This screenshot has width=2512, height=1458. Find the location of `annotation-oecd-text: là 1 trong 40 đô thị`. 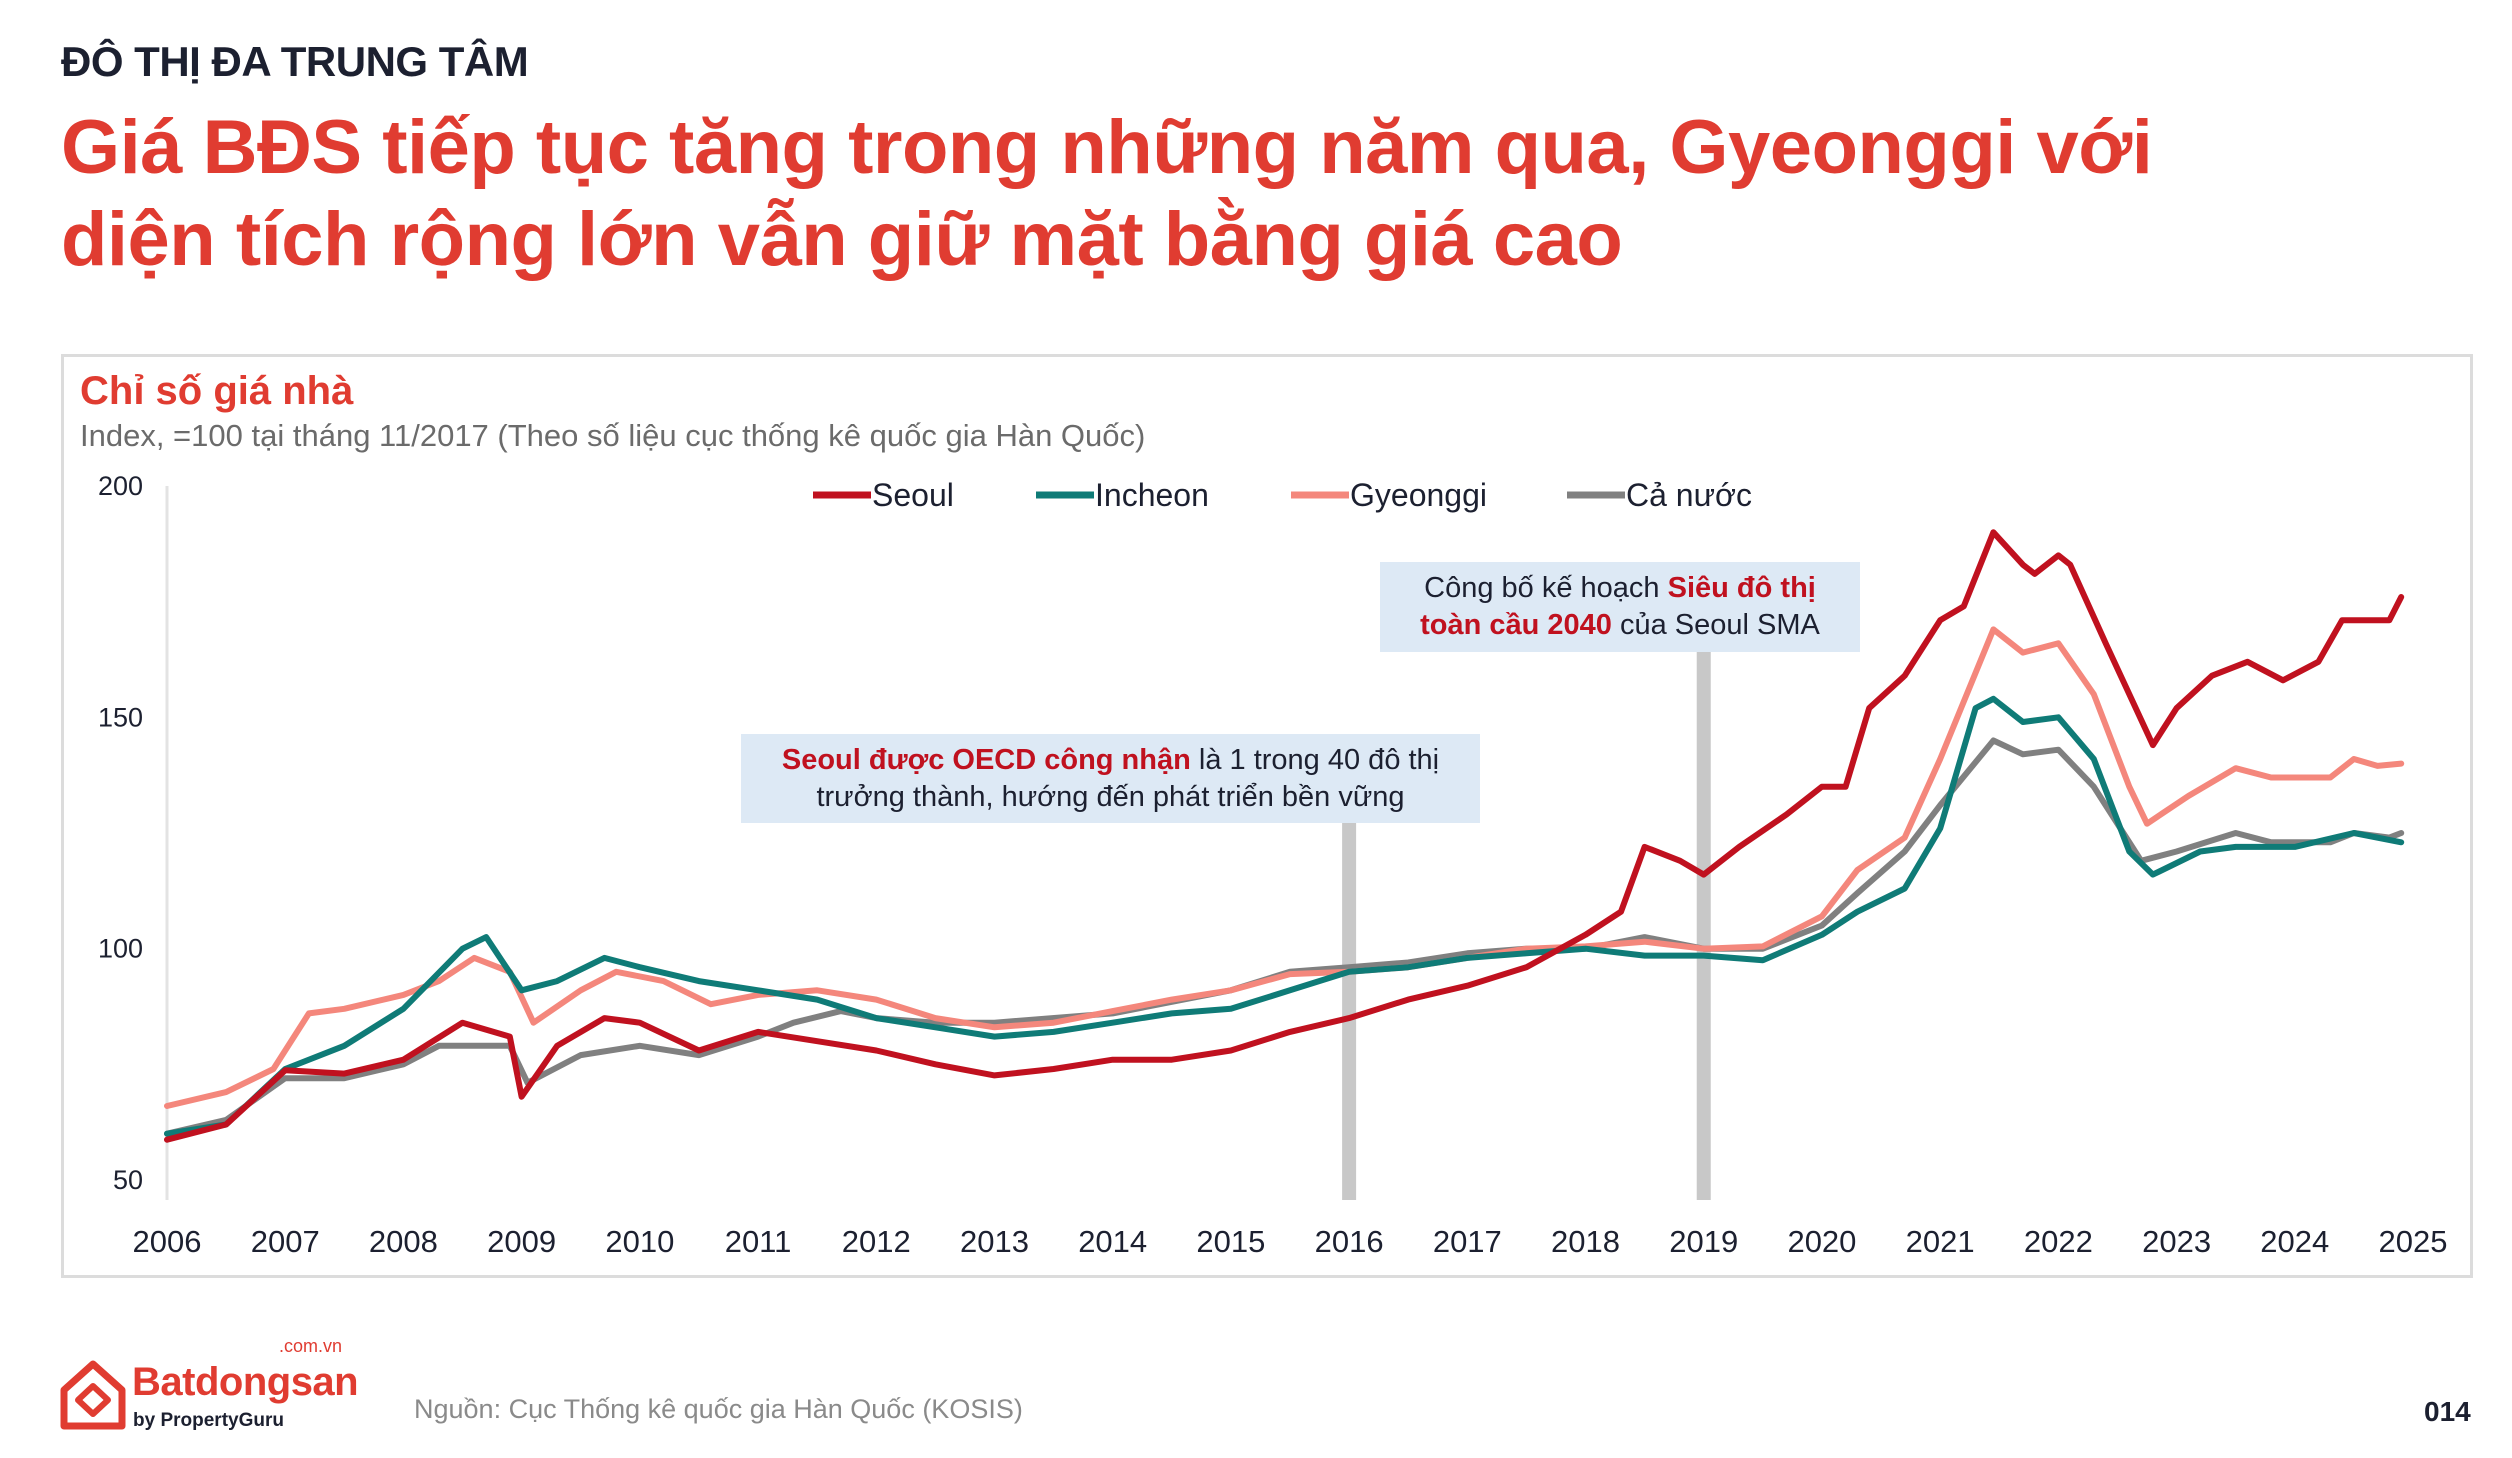

annotation-oecd-text: là 1 trong 40 đô thị is located at coordinates (1315, 760).